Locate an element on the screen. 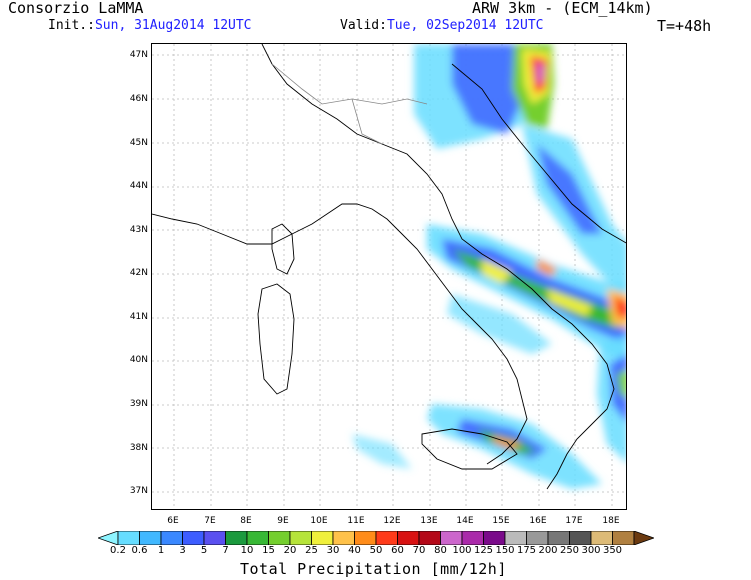 The width and height of the screenshot is (751, 580). lon-label: 14E is located at coordinates (465, 521).